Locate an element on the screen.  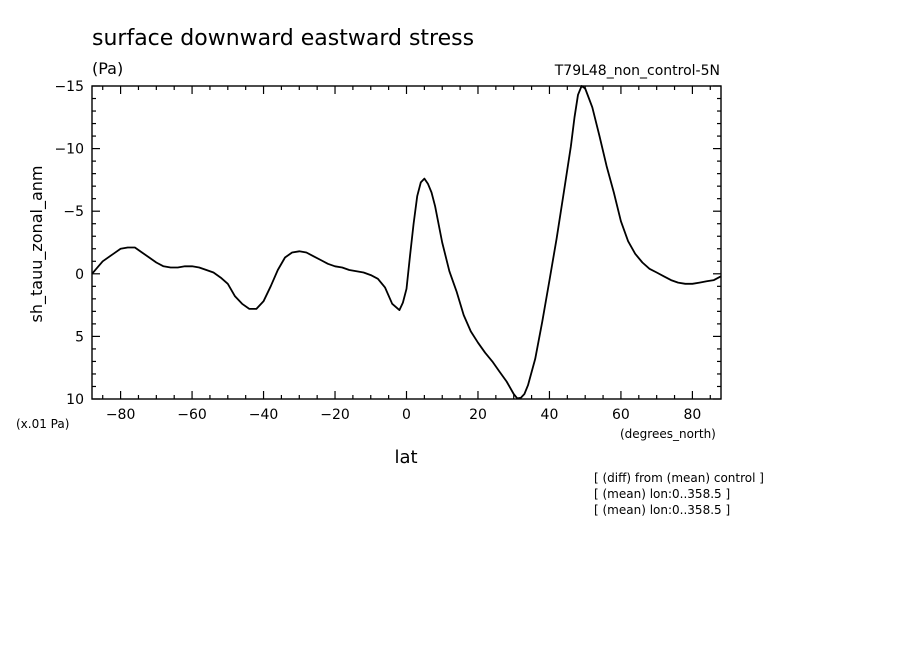
x-tick-label: 20 is located at coordinates (478, 415).